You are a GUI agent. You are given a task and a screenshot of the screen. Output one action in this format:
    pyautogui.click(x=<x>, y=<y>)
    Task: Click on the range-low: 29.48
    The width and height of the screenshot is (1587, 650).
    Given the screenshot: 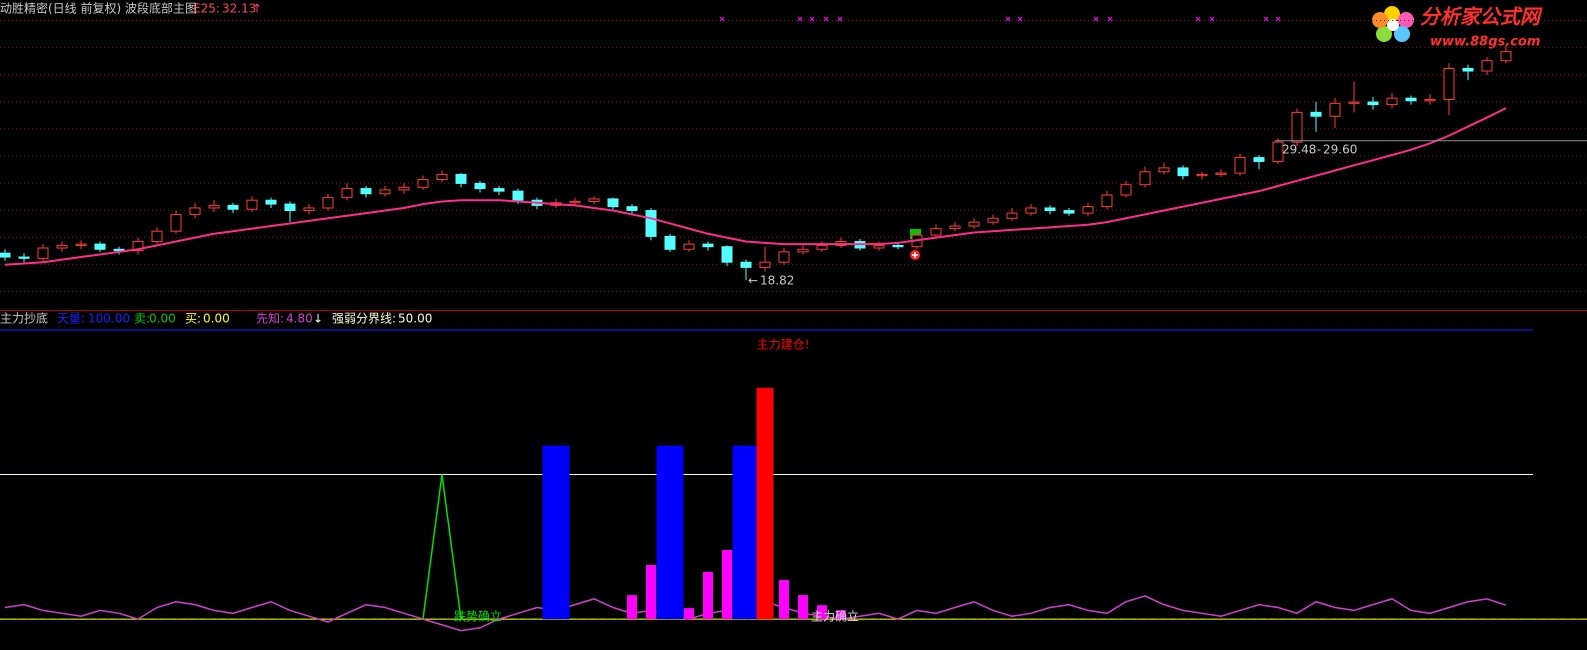 What is the action you would take?
    pyautogui.click(x=1299, y=149)
    